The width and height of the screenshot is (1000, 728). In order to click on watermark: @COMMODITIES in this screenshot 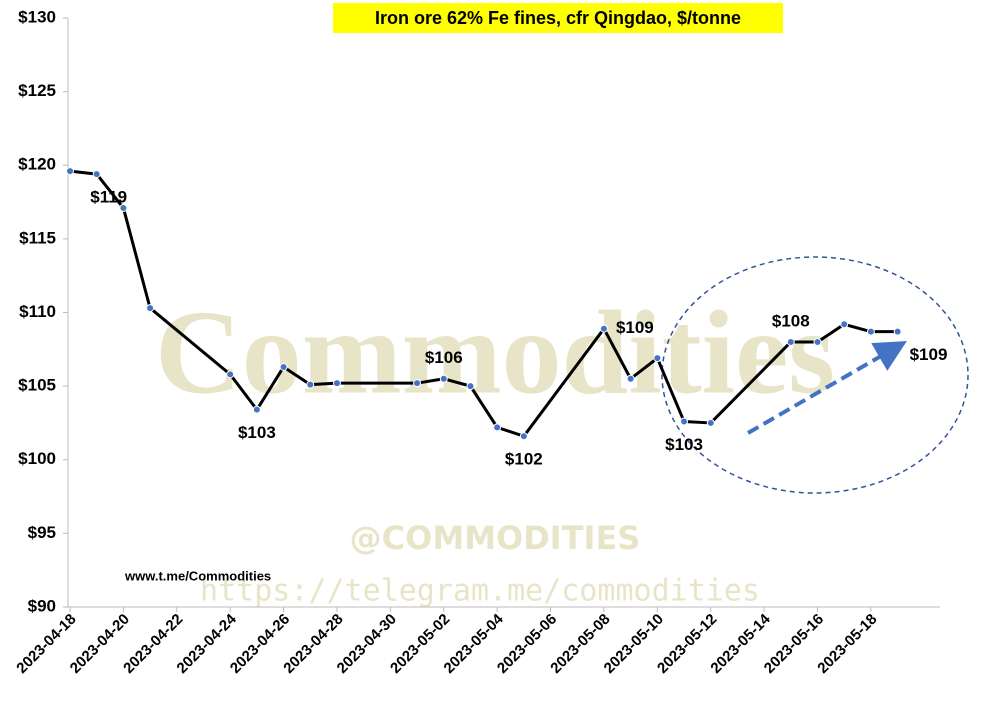, I will do `click(495, 538)`.